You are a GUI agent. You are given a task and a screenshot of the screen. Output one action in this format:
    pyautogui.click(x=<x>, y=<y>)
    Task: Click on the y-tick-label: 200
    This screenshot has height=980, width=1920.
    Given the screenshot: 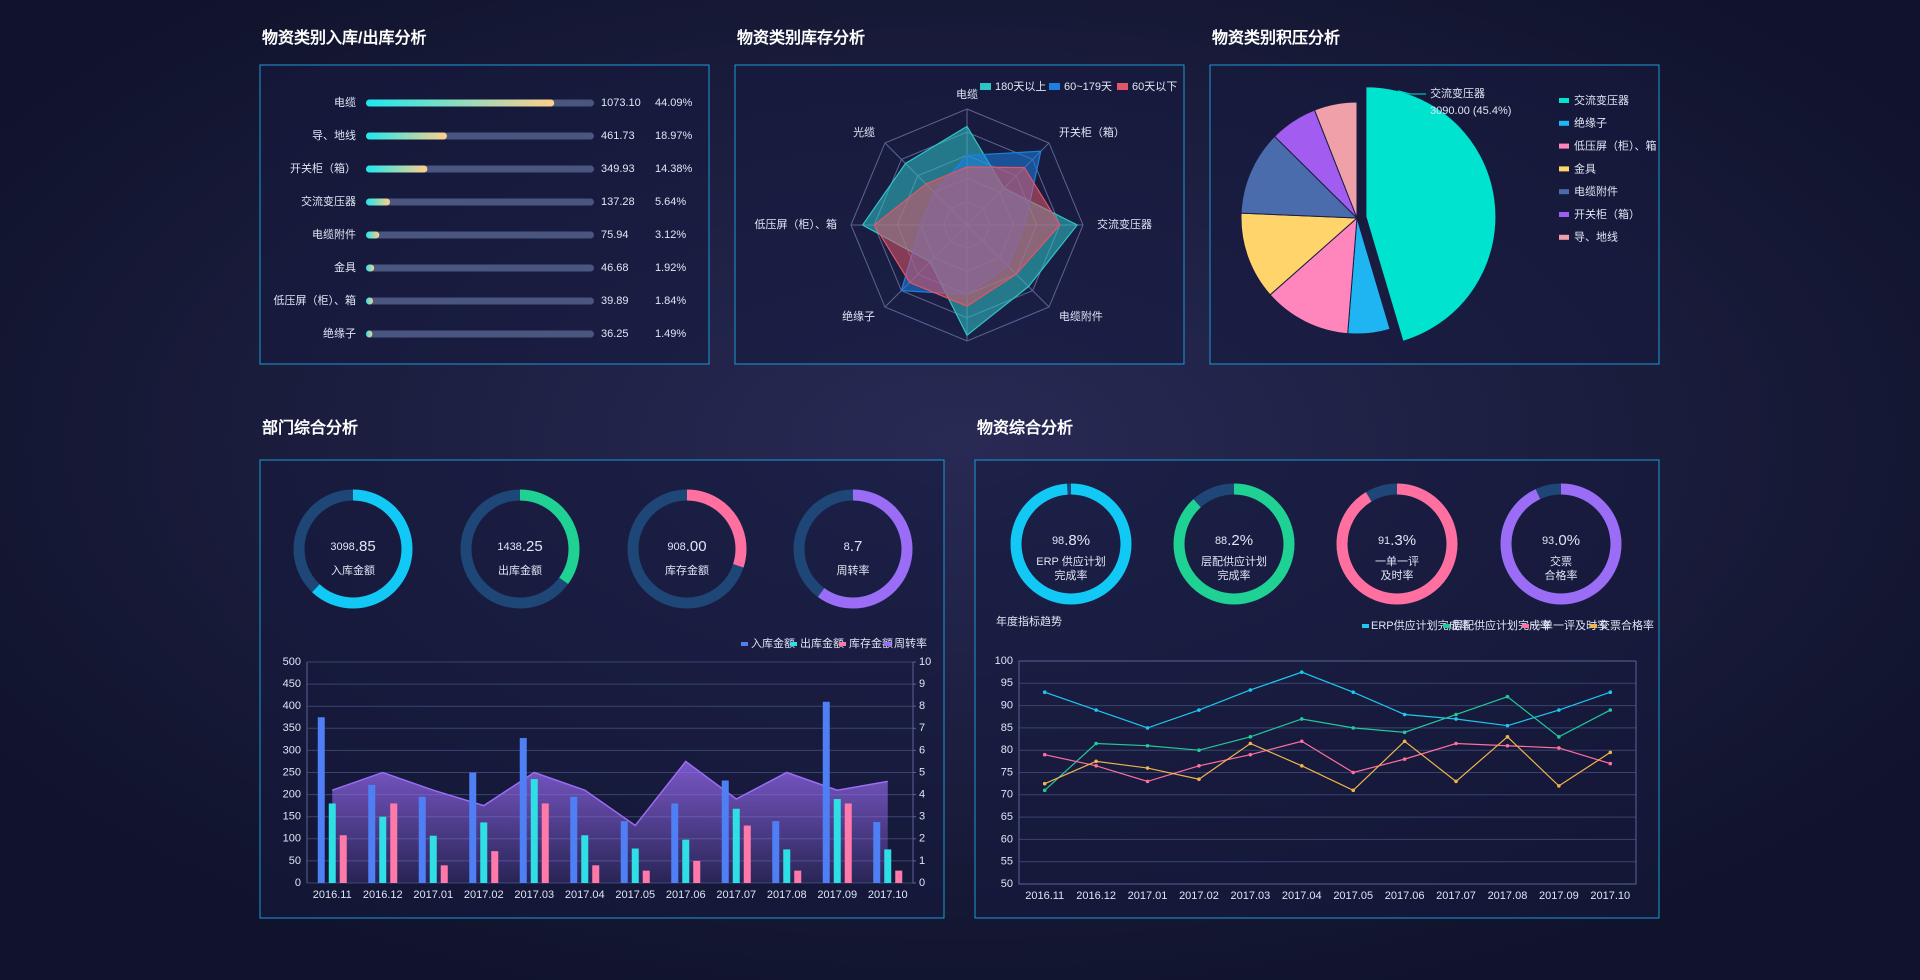 What is the action you would take?
    pyautogui.click(x=292, y=795)
    